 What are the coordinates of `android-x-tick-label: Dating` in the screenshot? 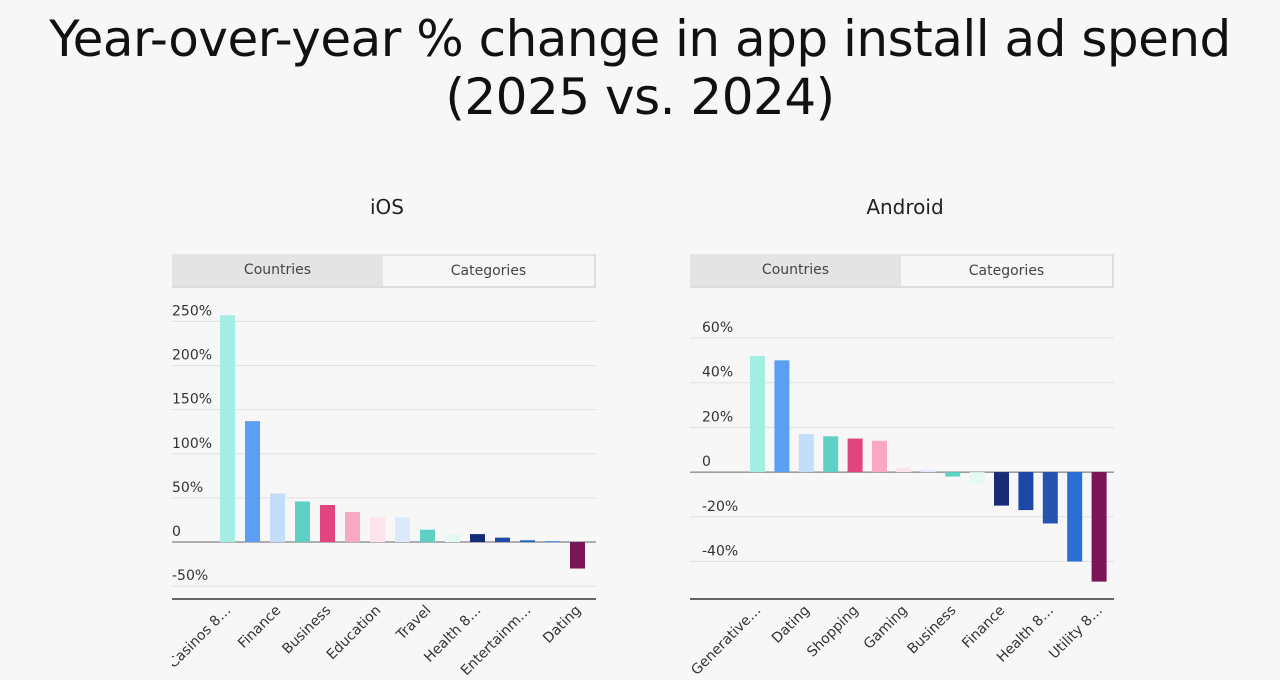 It's located at (791, 625).